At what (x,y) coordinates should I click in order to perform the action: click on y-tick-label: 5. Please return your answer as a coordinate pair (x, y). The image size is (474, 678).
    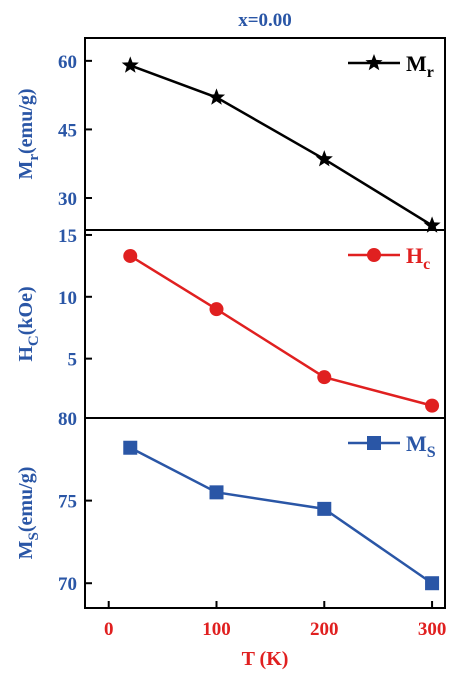
    Looking at the image, I should click on (73, 360).